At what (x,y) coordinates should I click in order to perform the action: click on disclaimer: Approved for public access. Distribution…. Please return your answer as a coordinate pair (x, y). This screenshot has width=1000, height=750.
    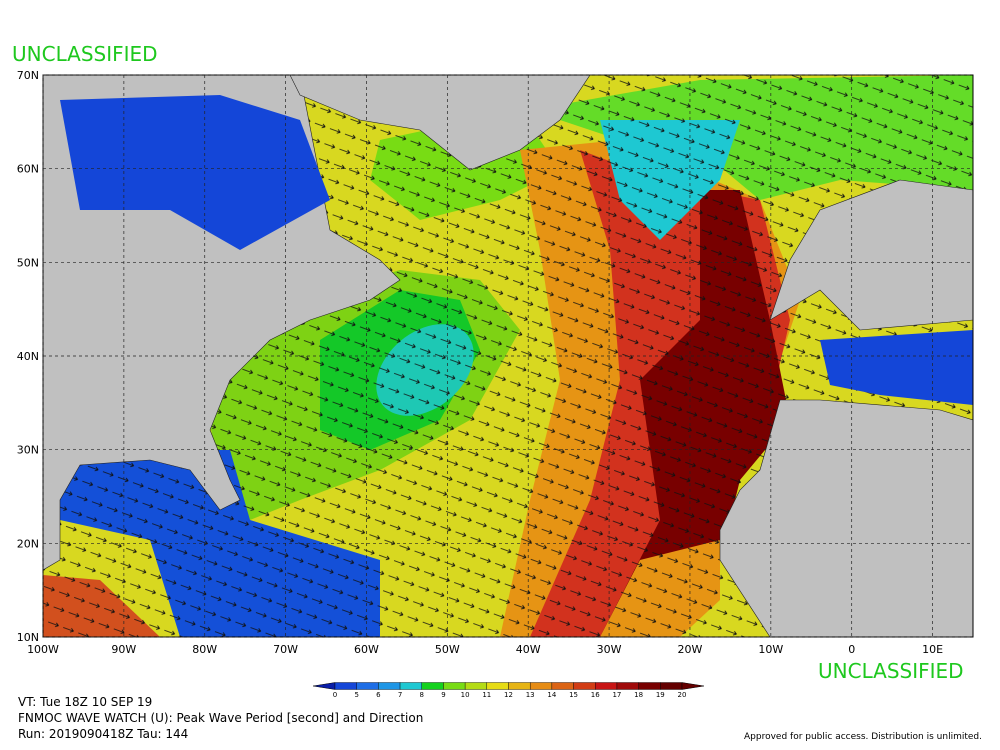
    Looking at the image, I should click on (863, 737).